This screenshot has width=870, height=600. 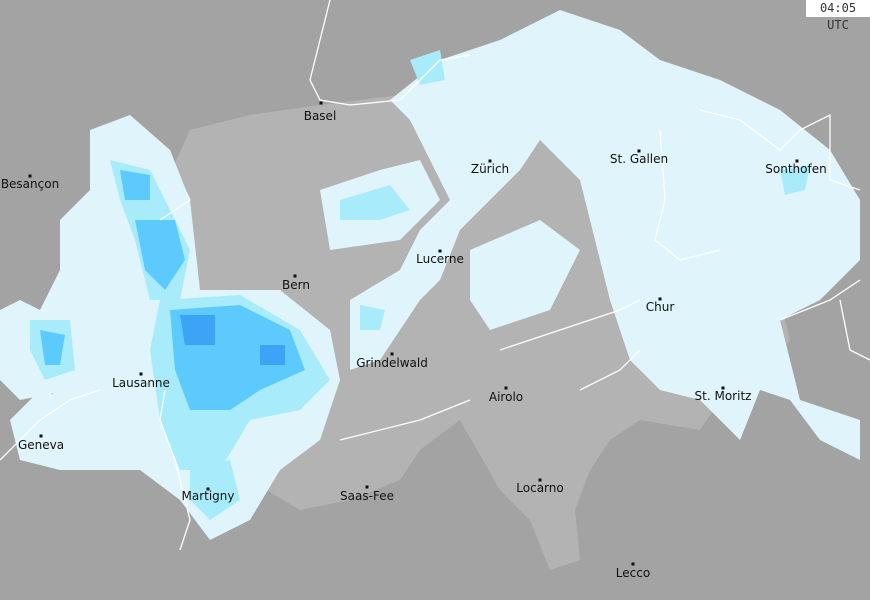 I want to click on city-label: Lausanne, so click(x=141, y=383).